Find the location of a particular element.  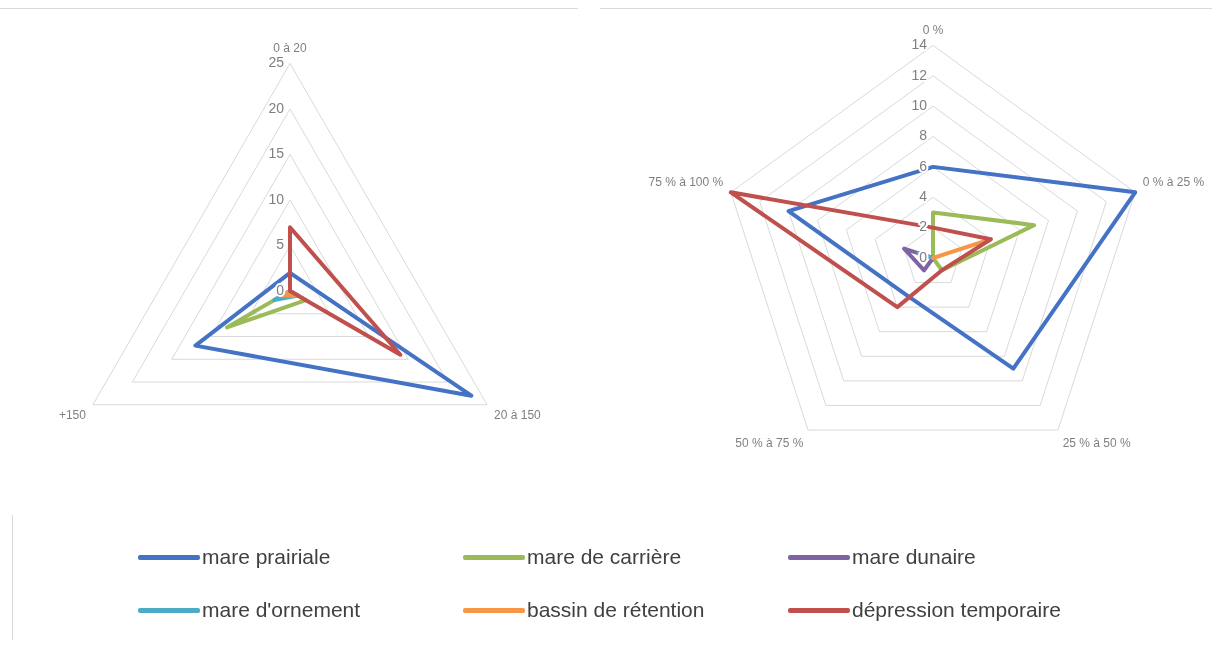

legend-label: dépression temporaire is located at coordinates (956, 610).